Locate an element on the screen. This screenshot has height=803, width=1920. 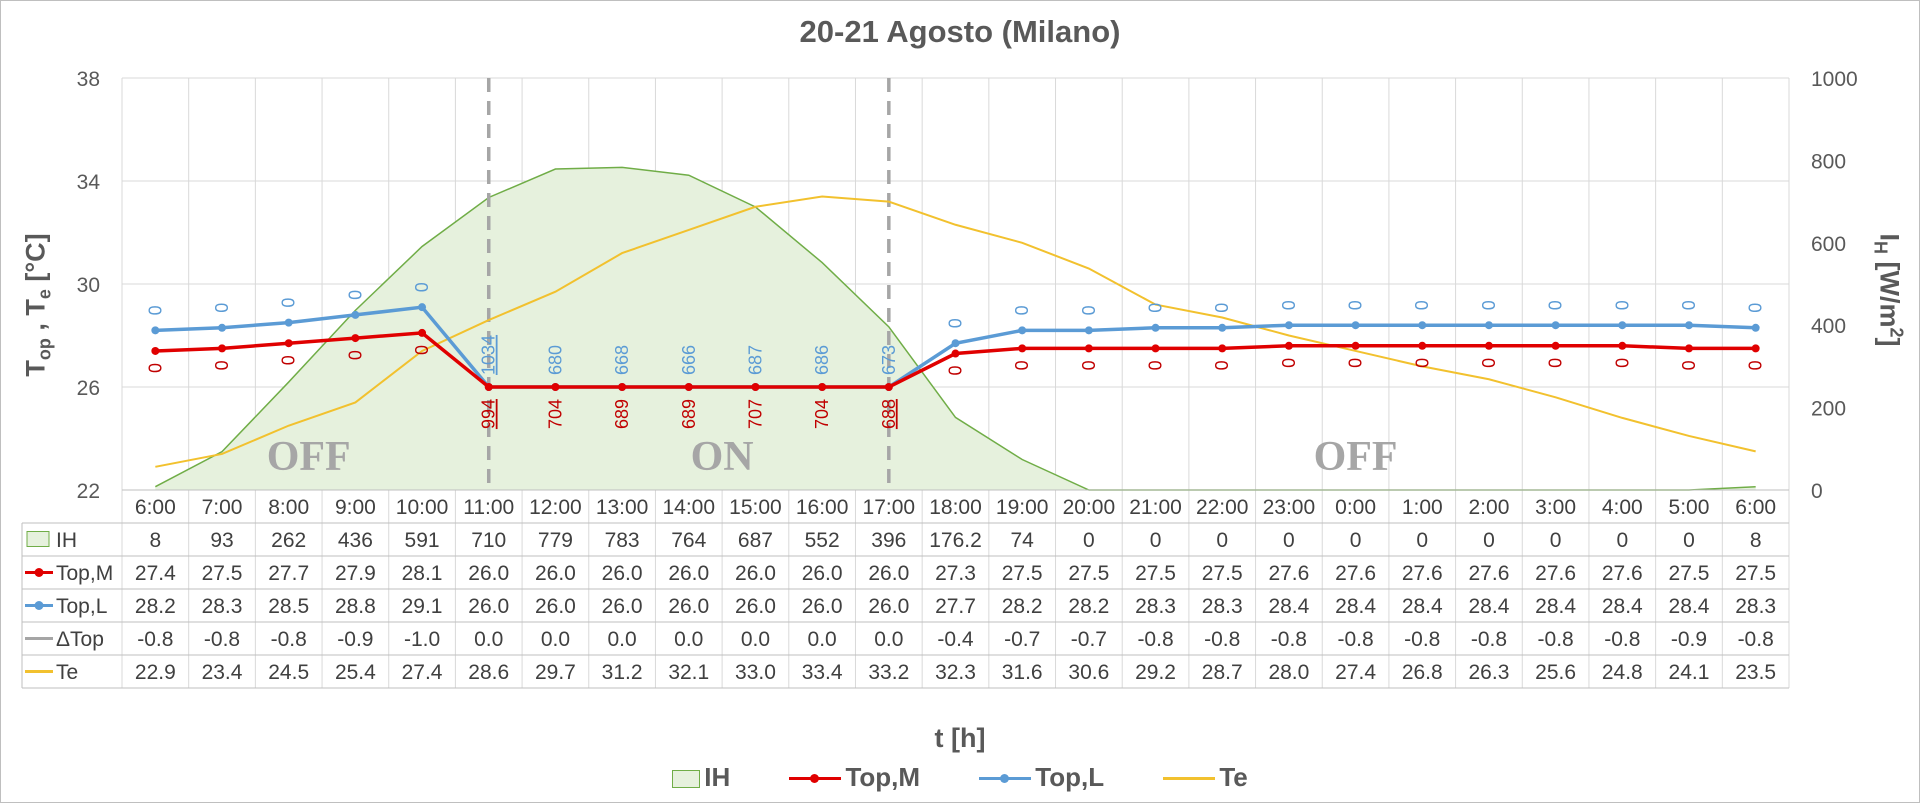
x-tick-label: 2:00 is located at coordinates (1489, 507).